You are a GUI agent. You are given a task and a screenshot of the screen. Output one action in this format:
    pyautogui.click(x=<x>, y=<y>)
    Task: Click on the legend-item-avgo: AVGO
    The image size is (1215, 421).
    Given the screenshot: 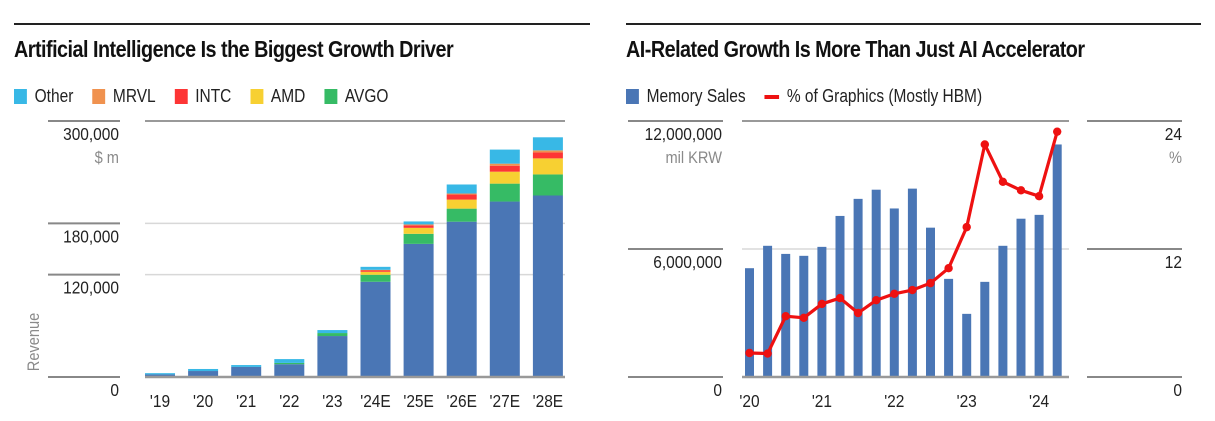 What is the action you would take?
    pyautogui.click(x=356, y=96)
    